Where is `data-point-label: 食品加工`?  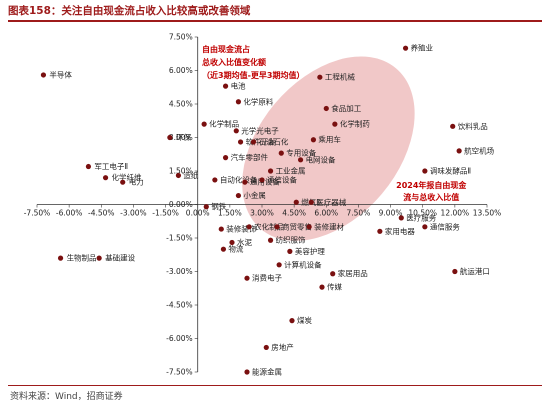
data-point-label: 食品加工 is located at coordinates (346, 108).